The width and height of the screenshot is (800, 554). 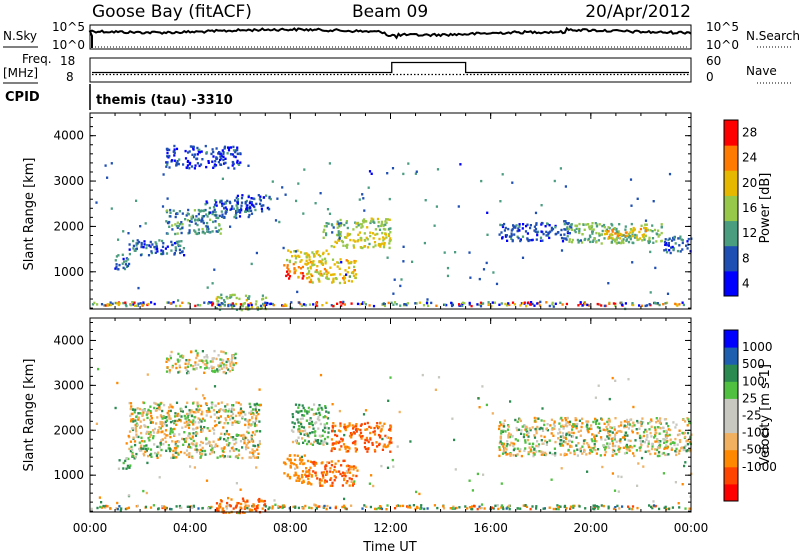 What do you see at coordinates (90, 528) in the screenshot?
I see `x-tick-label: 00:00` at bounding box center [90, 528].